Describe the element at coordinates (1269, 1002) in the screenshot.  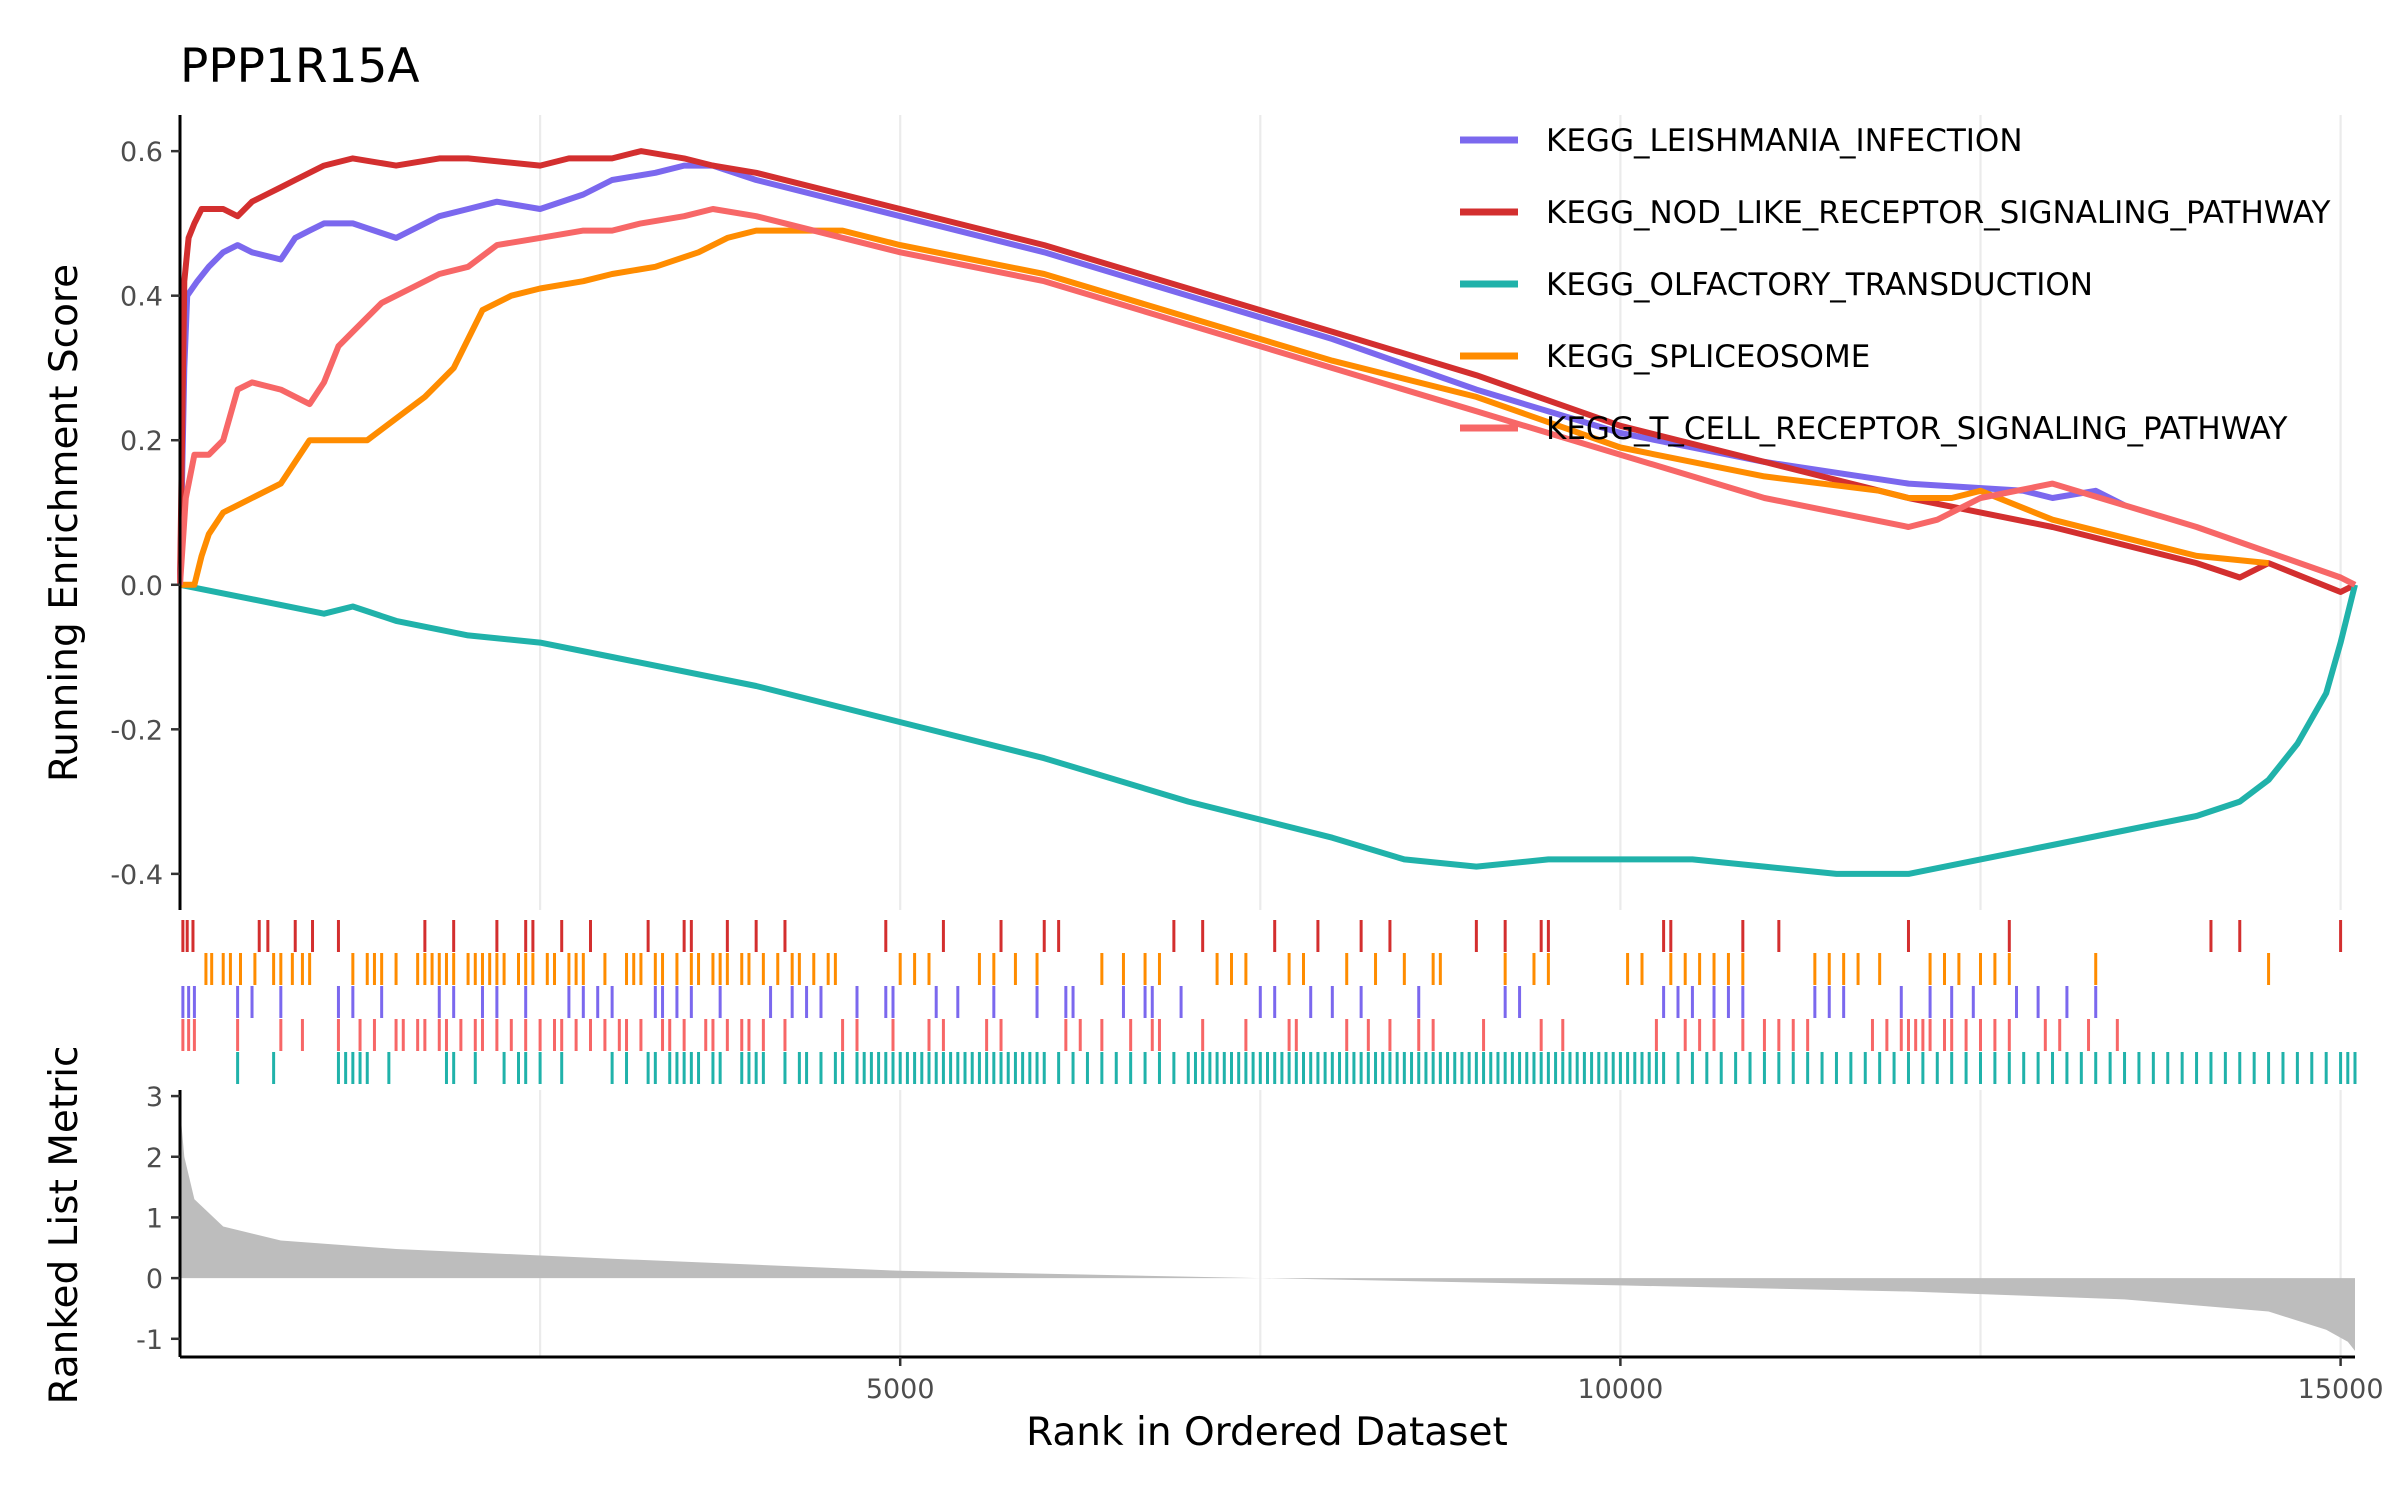
I see `hit-ticks` at that location.